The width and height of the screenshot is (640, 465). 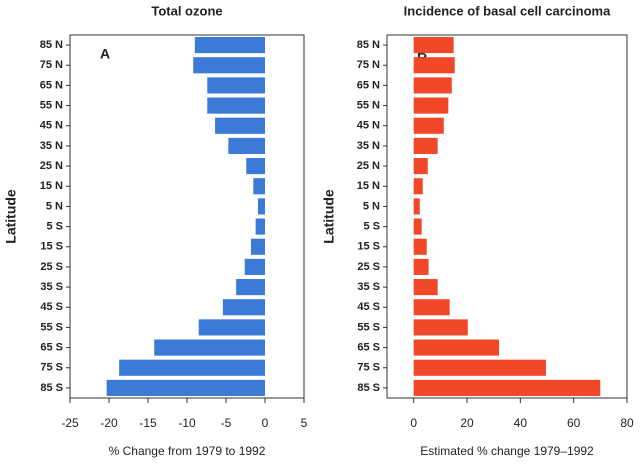 What do you see at coordinates (70, 423) in the screenshot?
I see `x-tick-label: -25` at bounding box center [70, 423].